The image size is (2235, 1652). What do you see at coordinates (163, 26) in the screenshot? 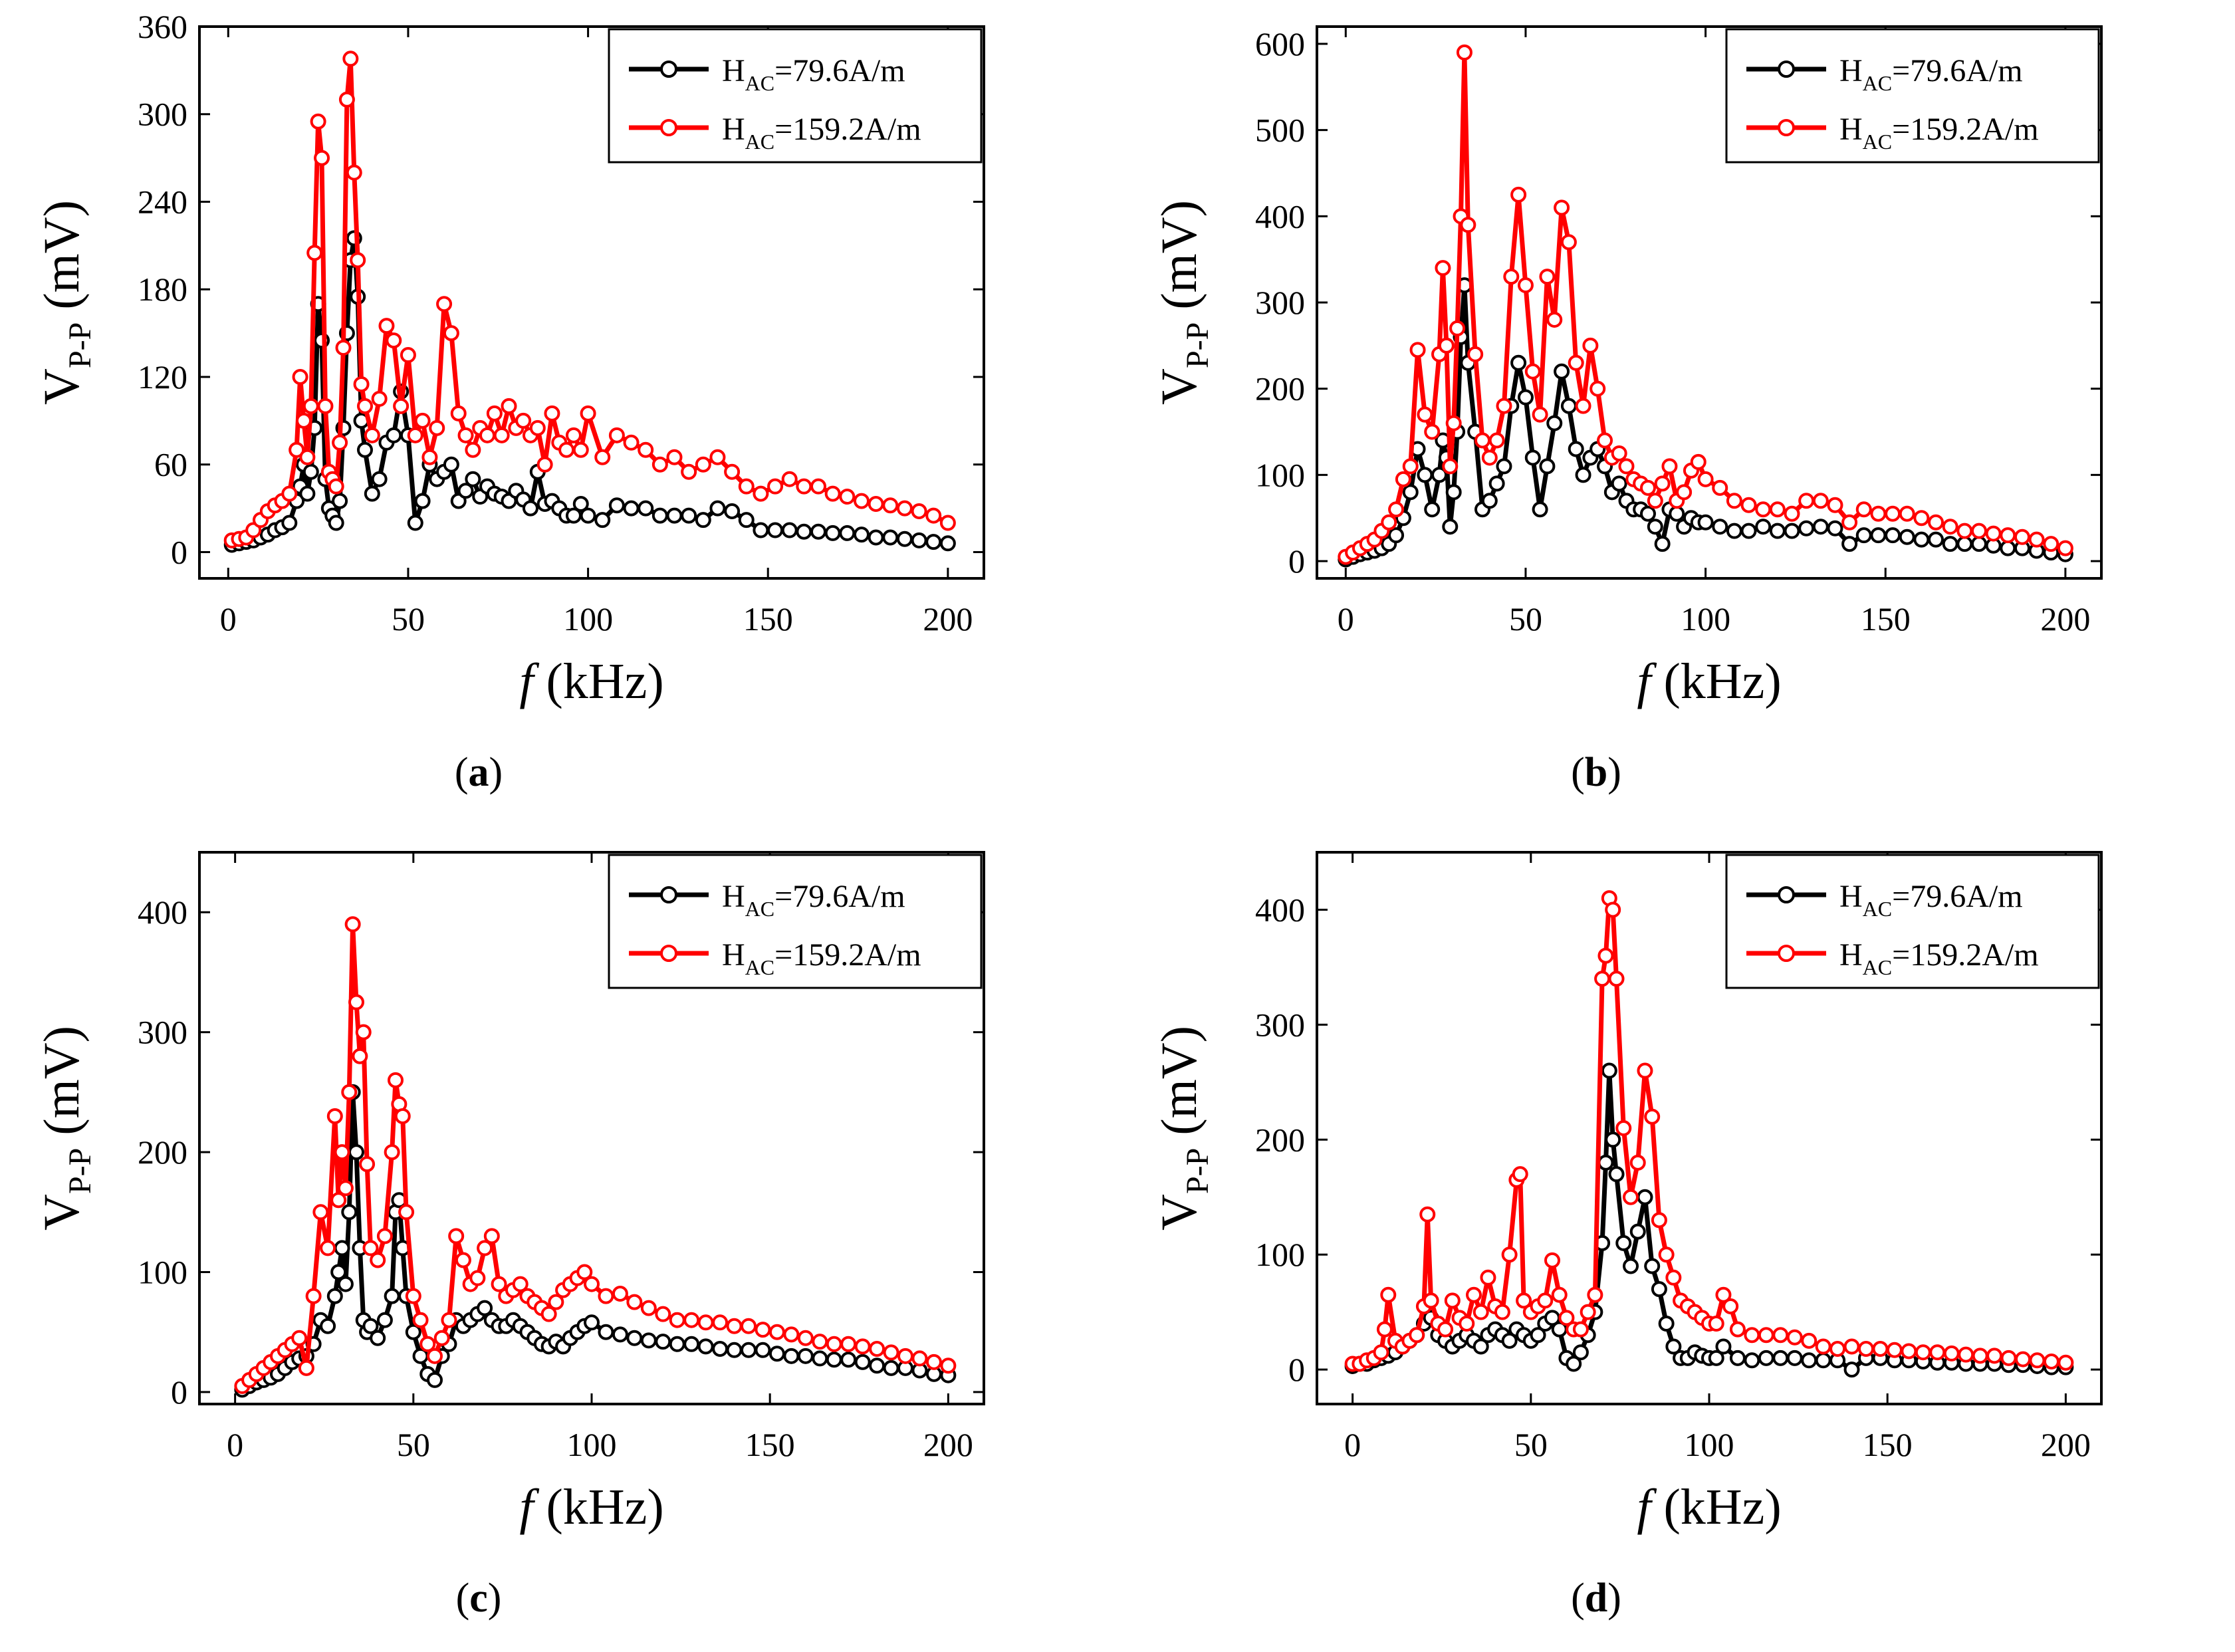
I see `y-tick-label: 360` at bounding box center [163, 26].